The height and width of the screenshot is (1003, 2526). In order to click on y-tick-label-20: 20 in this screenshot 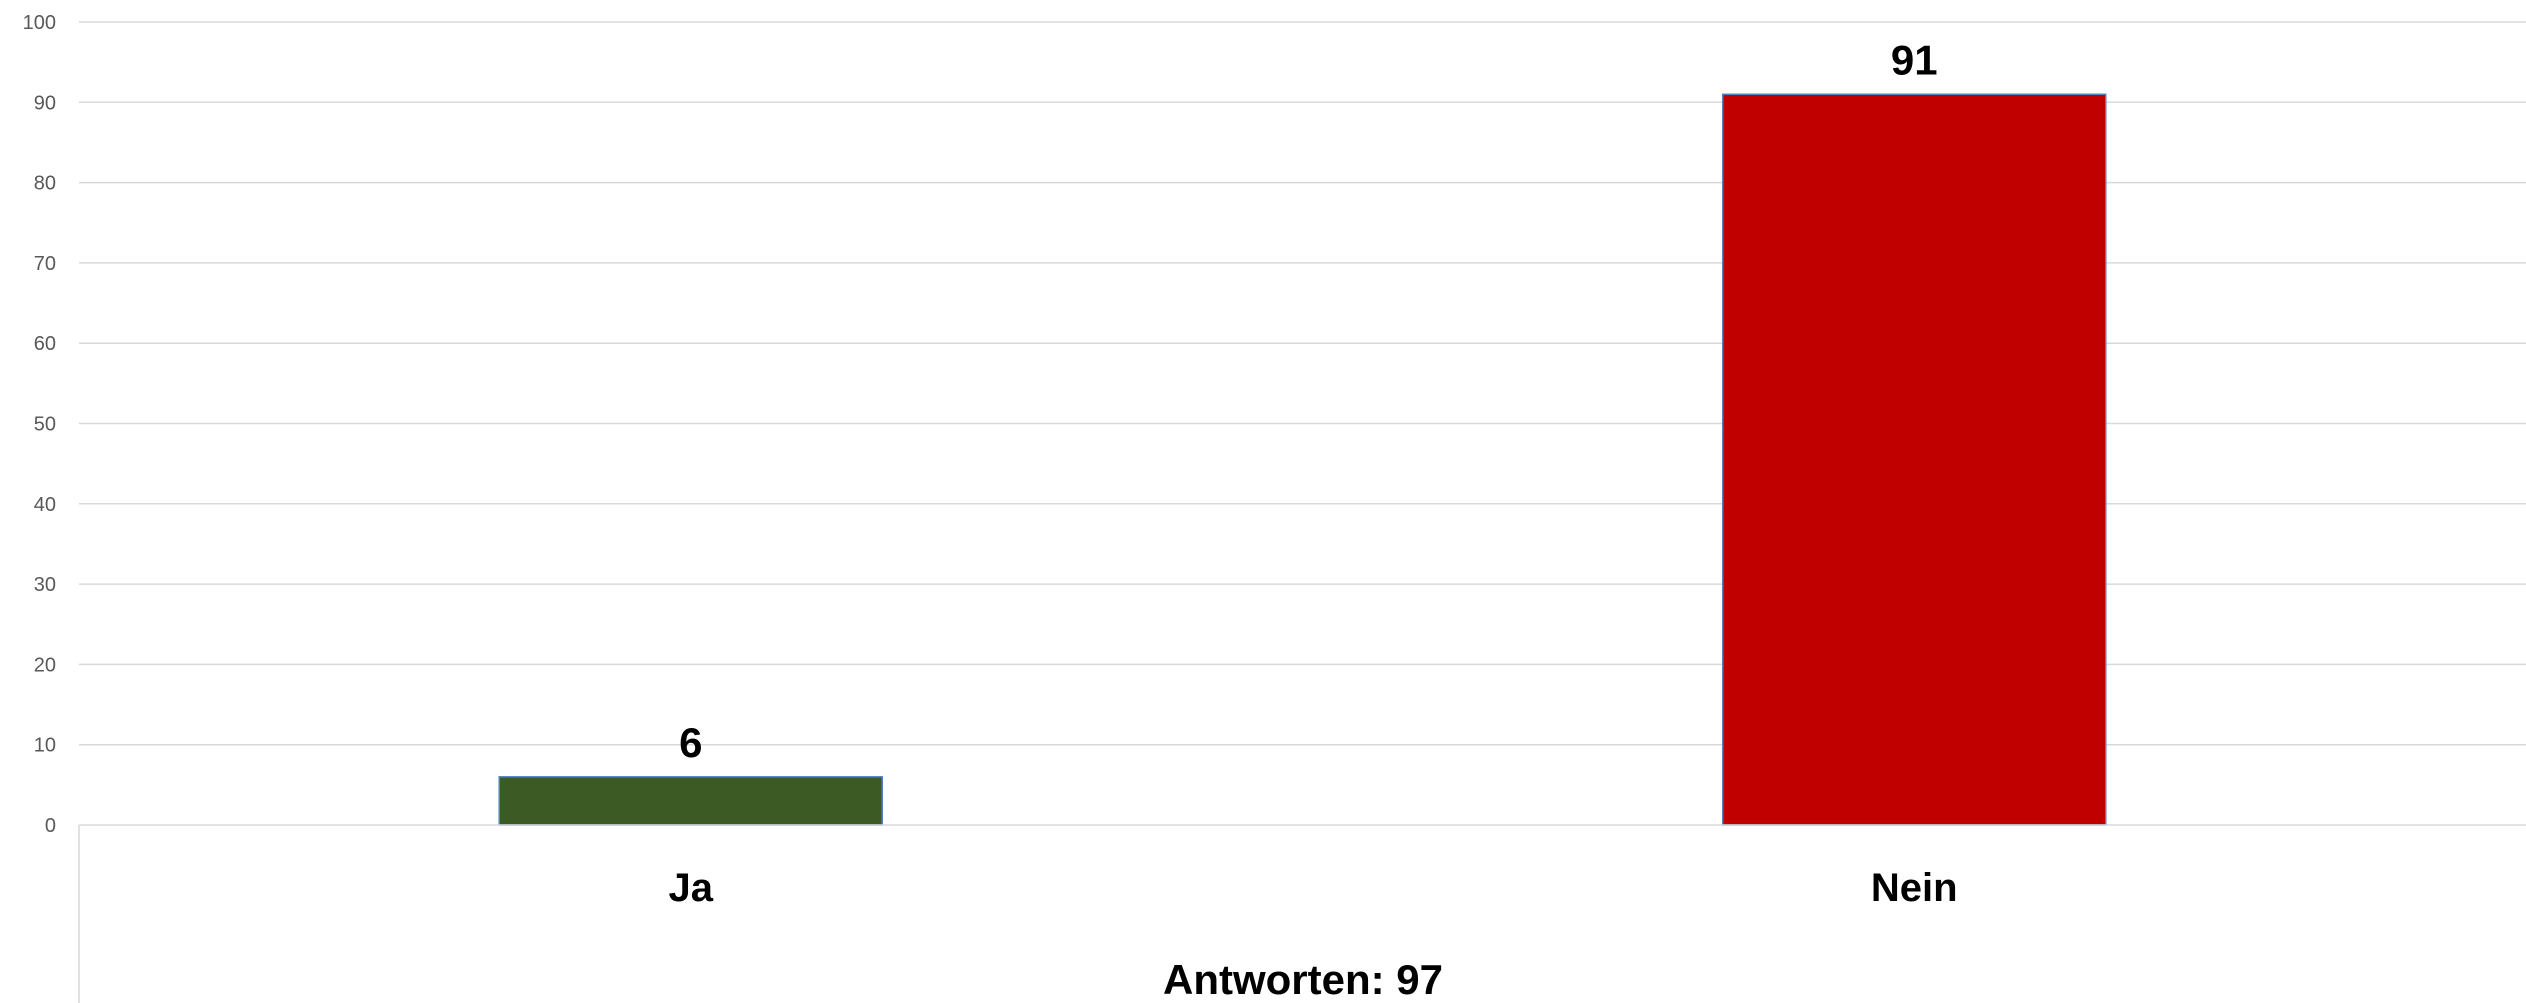, I will do `click(45, 665)`.